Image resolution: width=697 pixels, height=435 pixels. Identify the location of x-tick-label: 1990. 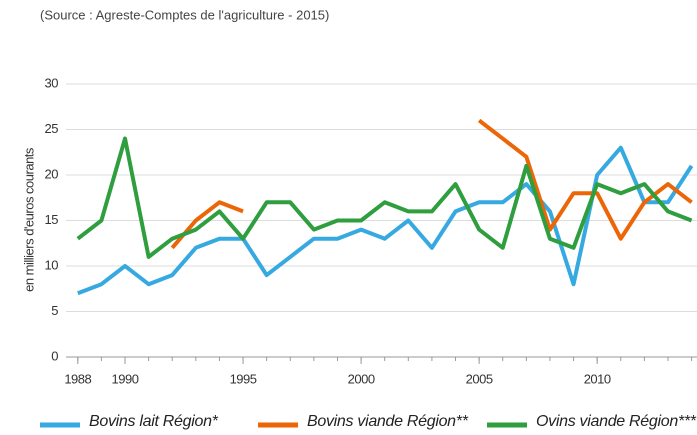
(125, 378).